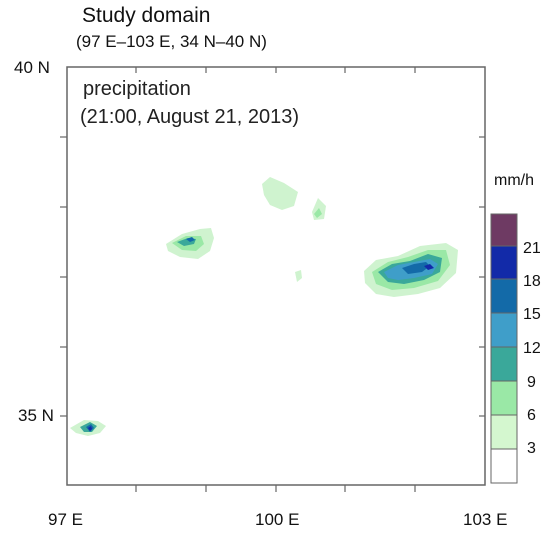  I want to click on x-tick-label: 103 E, so click(485, 519).